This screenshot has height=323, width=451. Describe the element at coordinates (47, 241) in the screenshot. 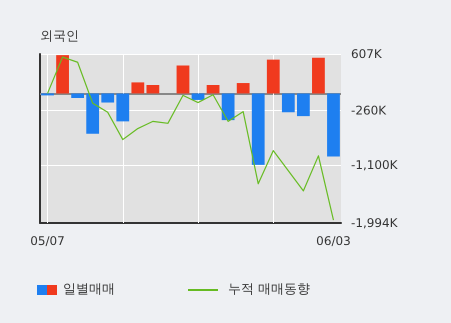

I see `x-tick-label: 05/07` at that location.